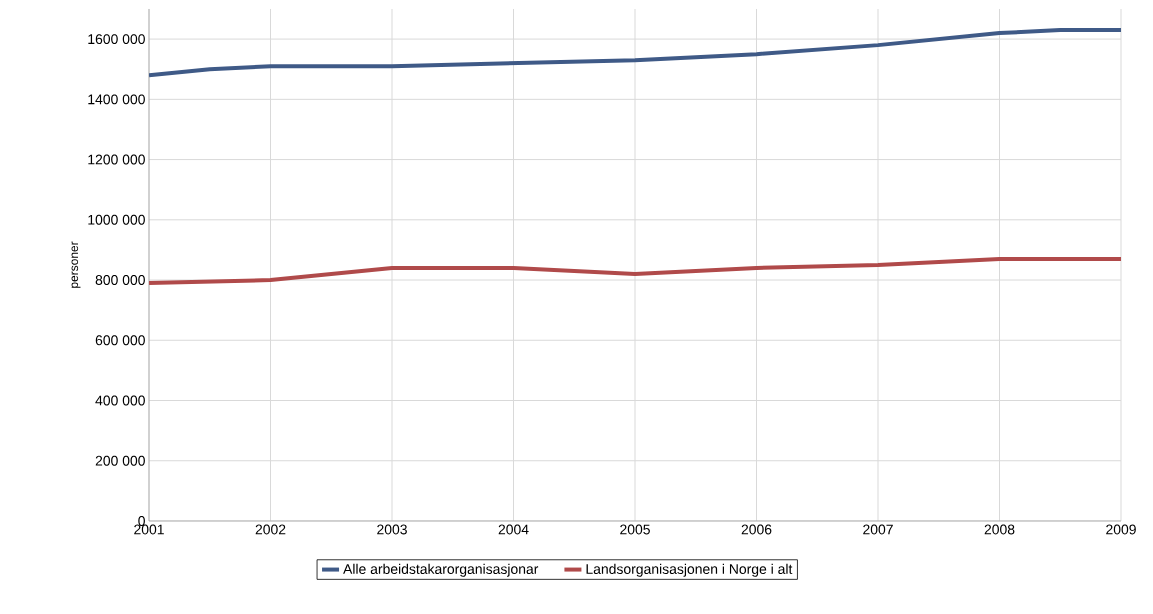 Image resolution: width=1153 pixels, height=614 pixels. I want to click on x-tick-label: 2002, so click(270, 529).